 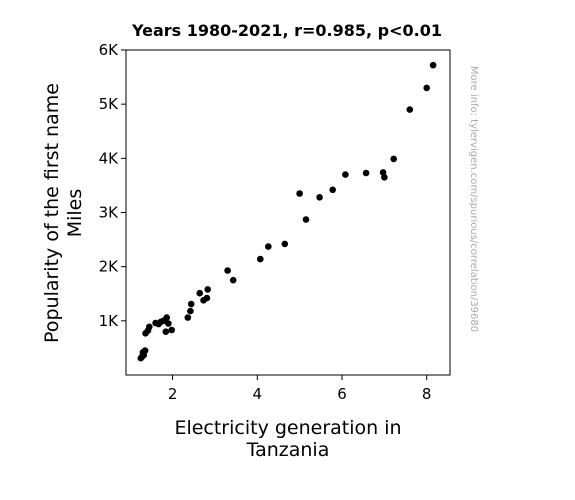 I want to click on x-tick-label: 8, so click(x=427, y=394).